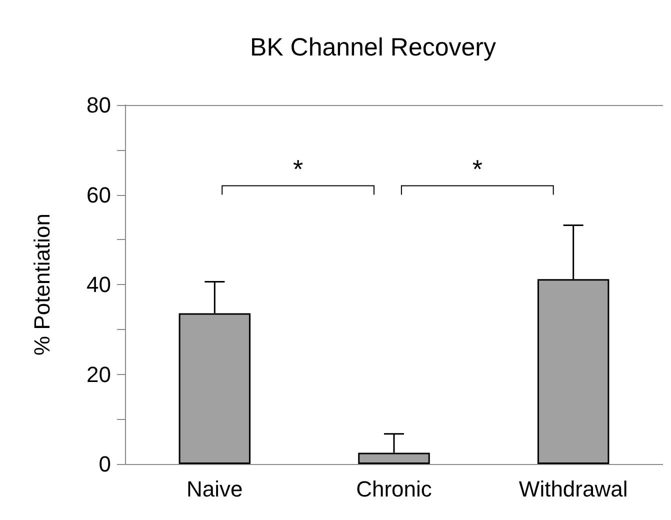 The height and width of the screenshot is (520, 671). What do you see at coordinates (98, 284) in the screenshot?
I see `y-tick-label: 40` at bounding box center [98, 284].